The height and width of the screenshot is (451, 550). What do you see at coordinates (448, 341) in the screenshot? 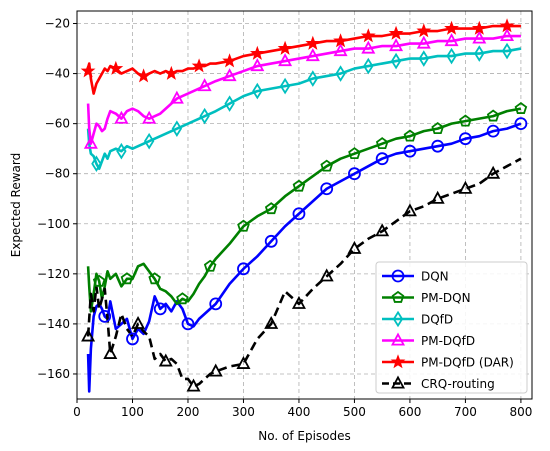
I see `legend-label-3: PM-DQfD` at bounding box center [448, 341].